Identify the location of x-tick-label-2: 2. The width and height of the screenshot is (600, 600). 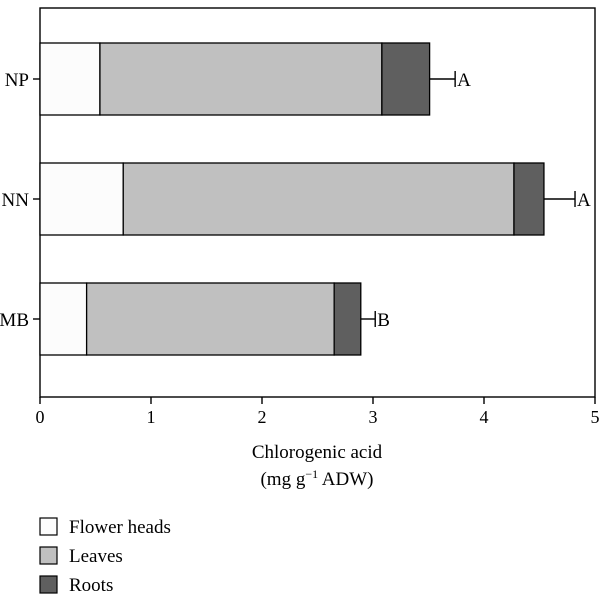
(262, 417).